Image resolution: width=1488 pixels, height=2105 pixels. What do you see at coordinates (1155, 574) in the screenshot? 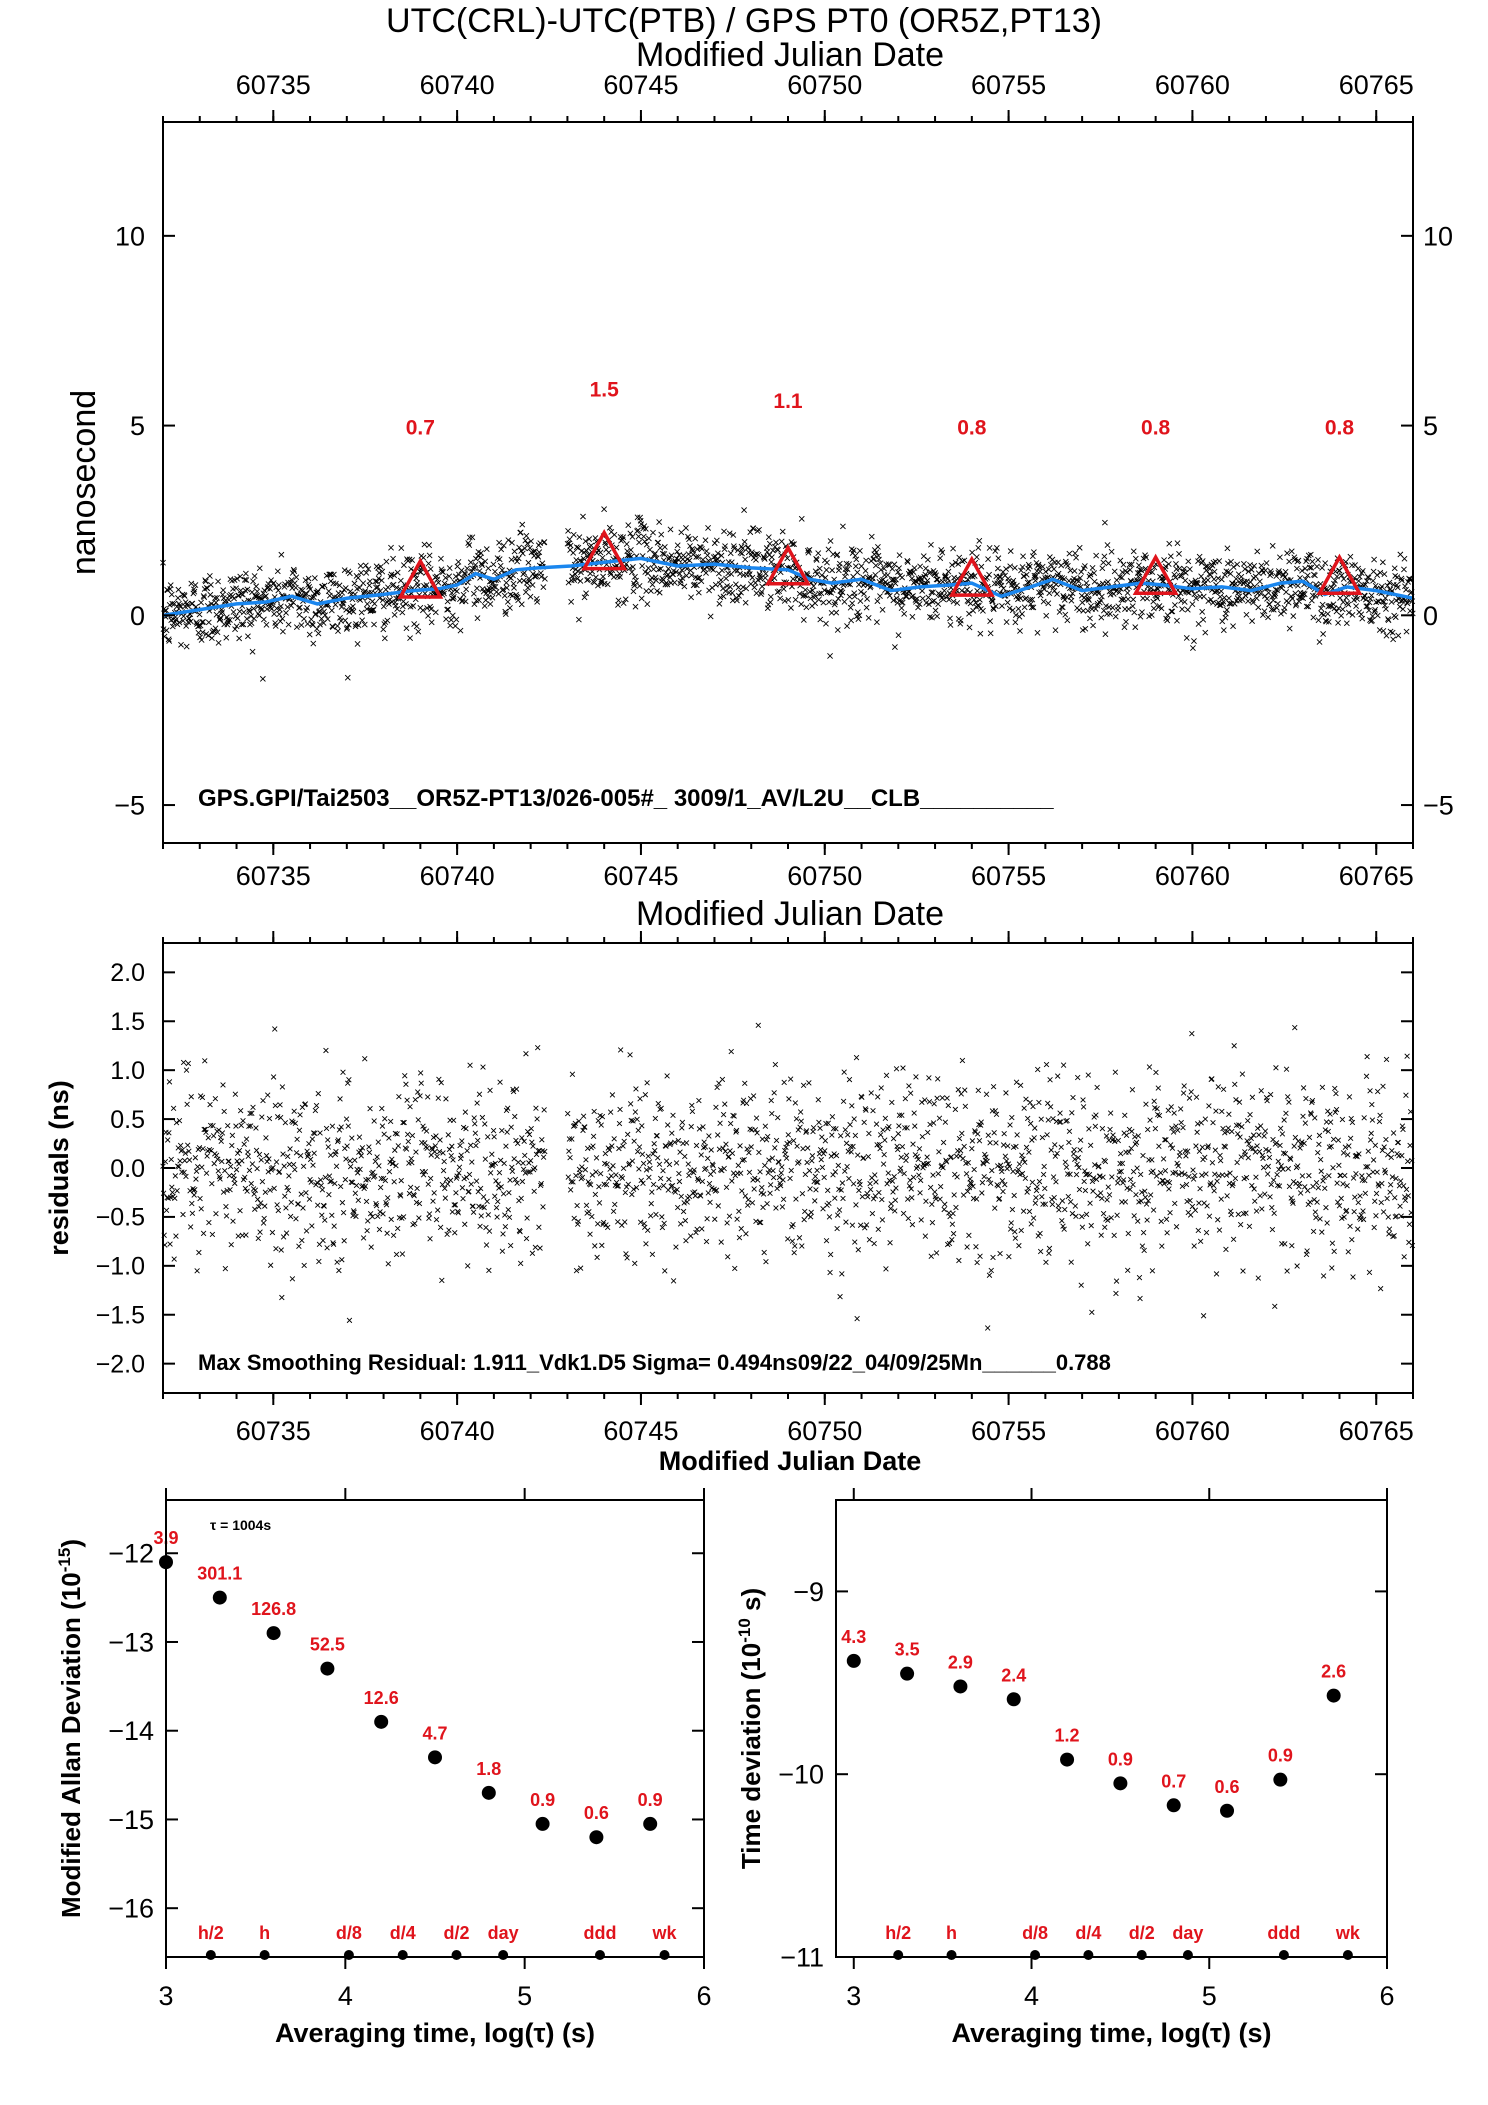
I see `triangle-marker` at bounding box center [1155, 574].